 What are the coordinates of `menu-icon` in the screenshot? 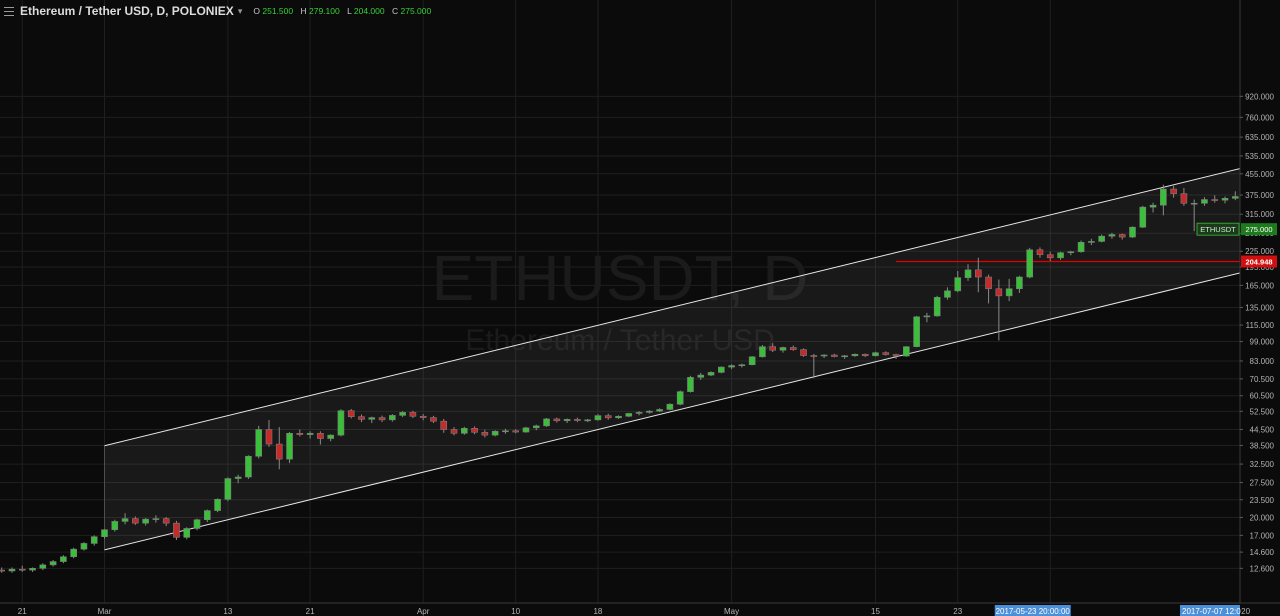 It's located at (9, 11).